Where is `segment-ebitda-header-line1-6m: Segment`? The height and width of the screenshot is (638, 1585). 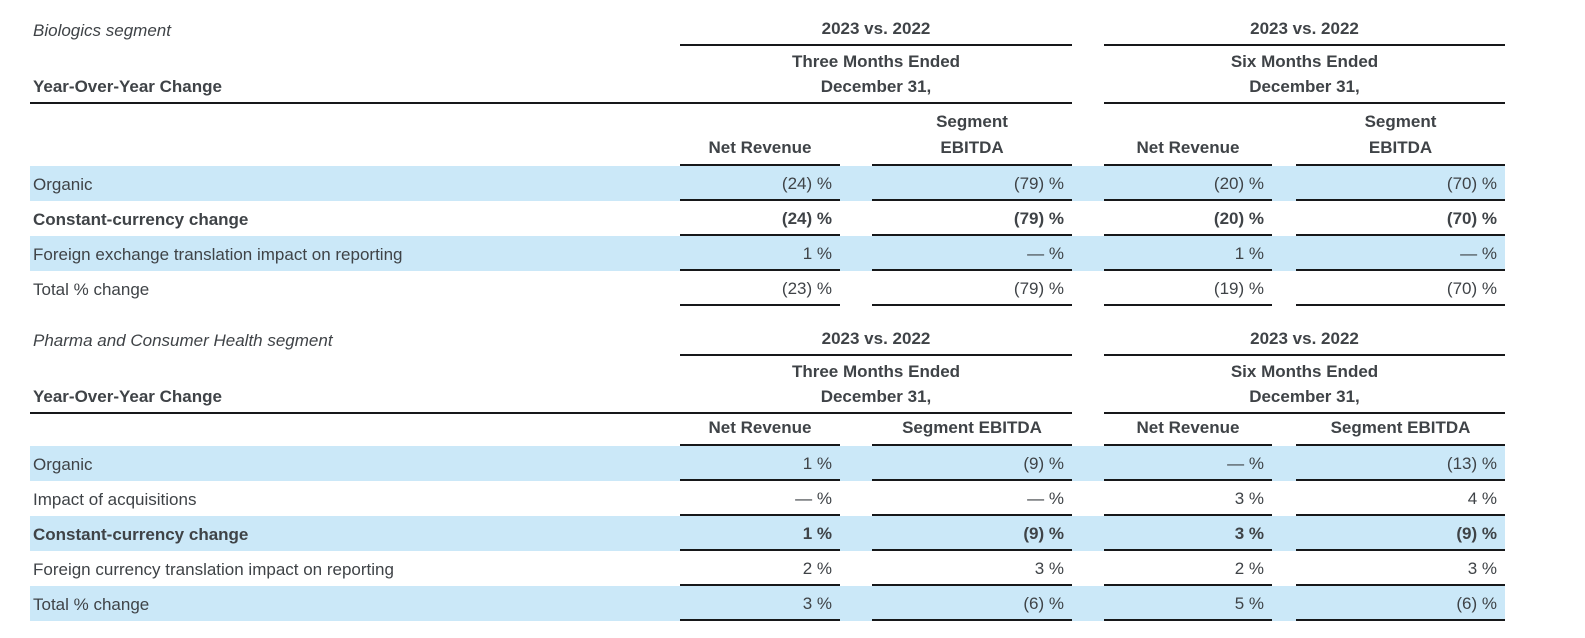 segment-ebitda-header-line1-6m: Segment is located at coordinates (1400, 121).